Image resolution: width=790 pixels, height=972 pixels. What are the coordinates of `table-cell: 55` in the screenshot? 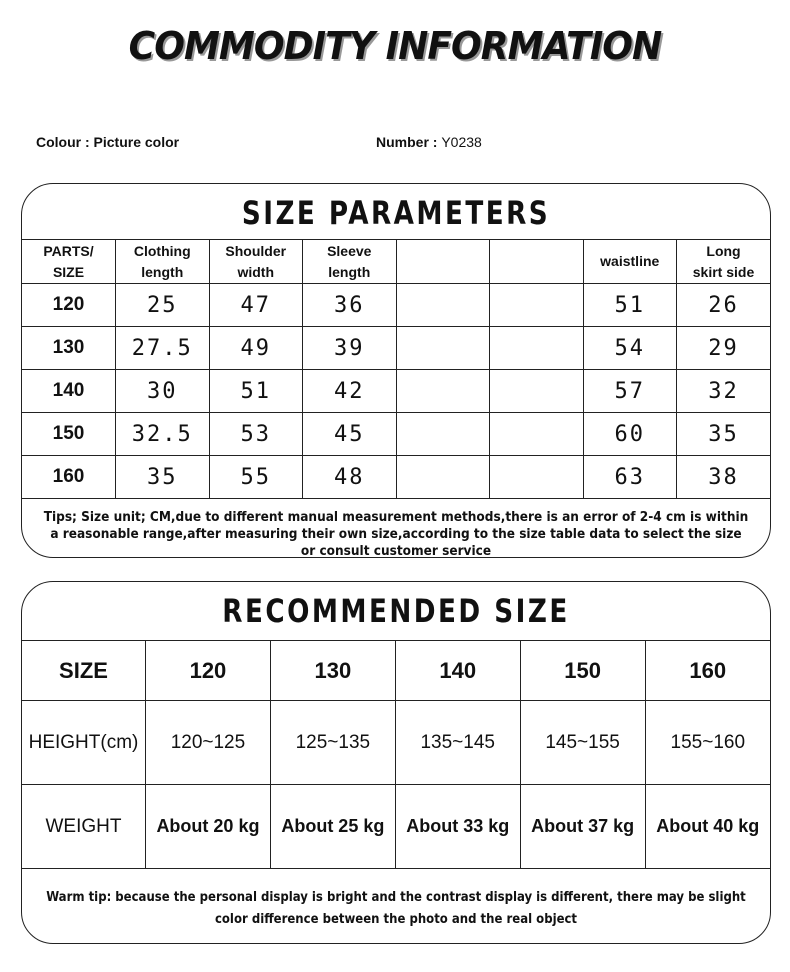 It's located at (255, 477).